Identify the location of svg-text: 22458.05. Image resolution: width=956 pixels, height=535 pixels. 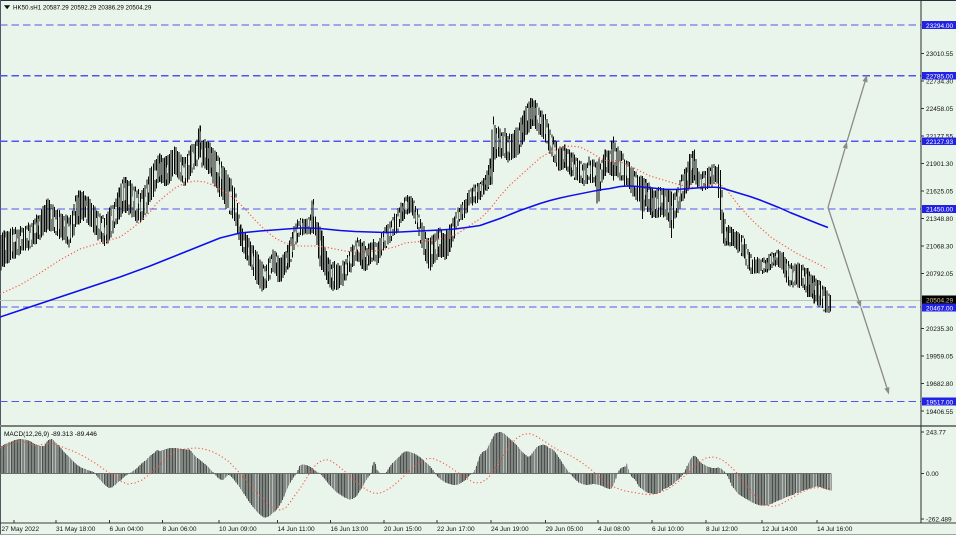
(939, 109).